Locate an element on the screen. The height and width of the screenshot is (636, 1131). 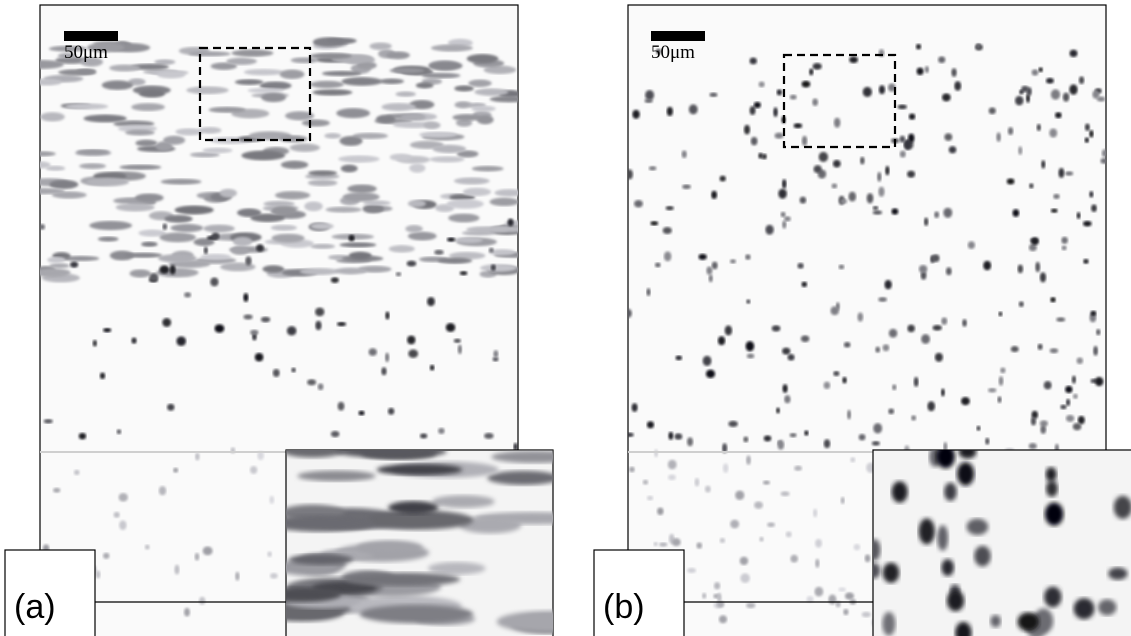
label-box is located at coordinates (50, 592).